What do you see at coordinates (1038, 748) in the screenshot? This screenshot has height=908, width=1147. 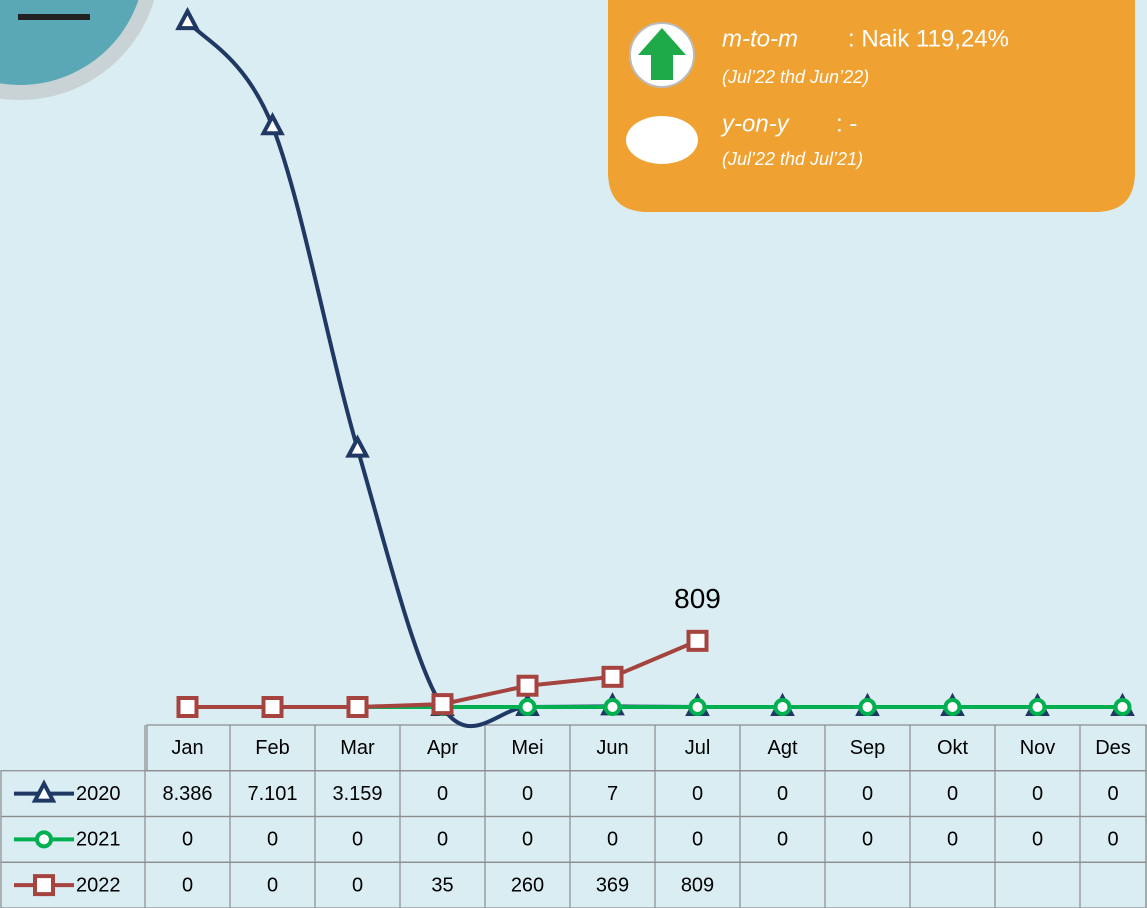 I see `x-tick-label: Nov` at bounding box center [1038, 748].